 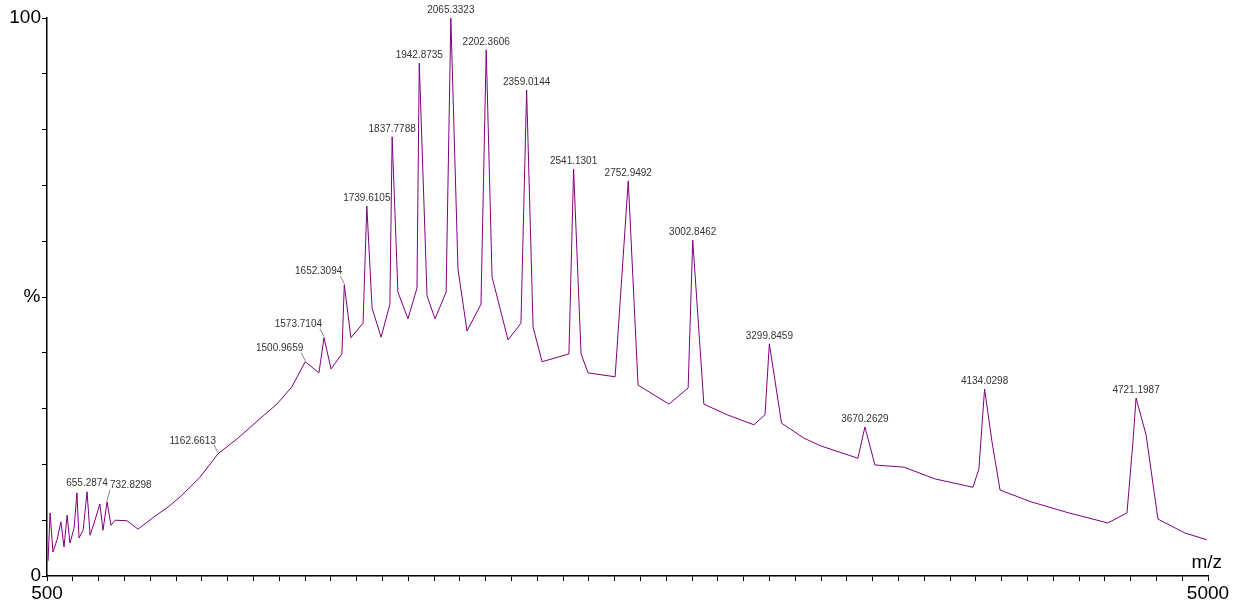 What do you see at coordinates (984, 380) in the screenshot?
I see `annotation: 4134.0298` at bounding box center [984, 380].